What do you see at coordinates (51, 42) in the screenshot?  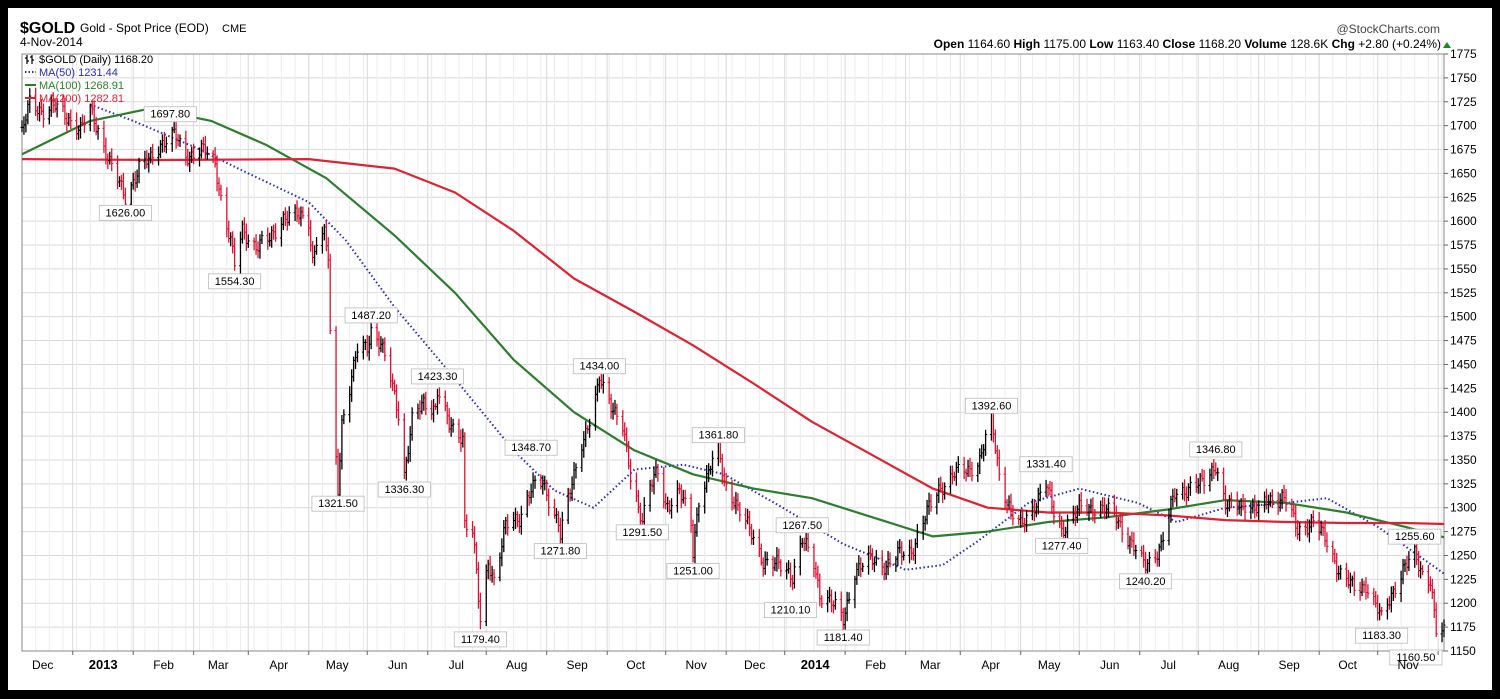 I see `date-label: 4-Nov-2014` at bounding box center [51, 42].